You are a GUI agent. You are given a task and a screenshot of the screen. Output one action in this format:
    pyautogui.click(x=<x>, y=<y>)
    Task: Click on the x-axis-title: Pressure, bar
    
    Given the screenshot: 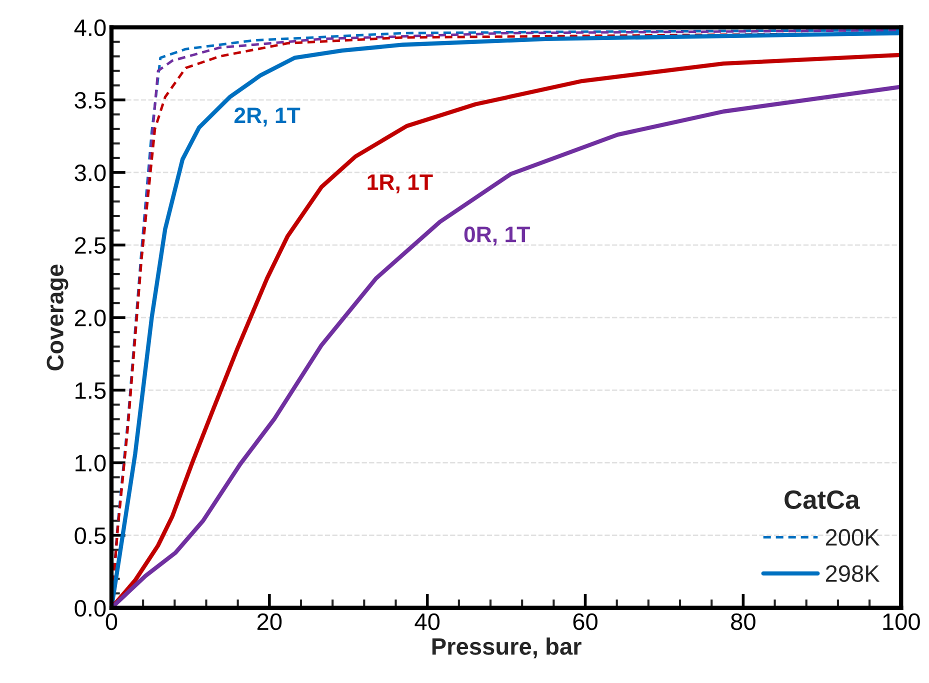 What is the action you would take?
    pyautogui.click(x=507, y=648)
    